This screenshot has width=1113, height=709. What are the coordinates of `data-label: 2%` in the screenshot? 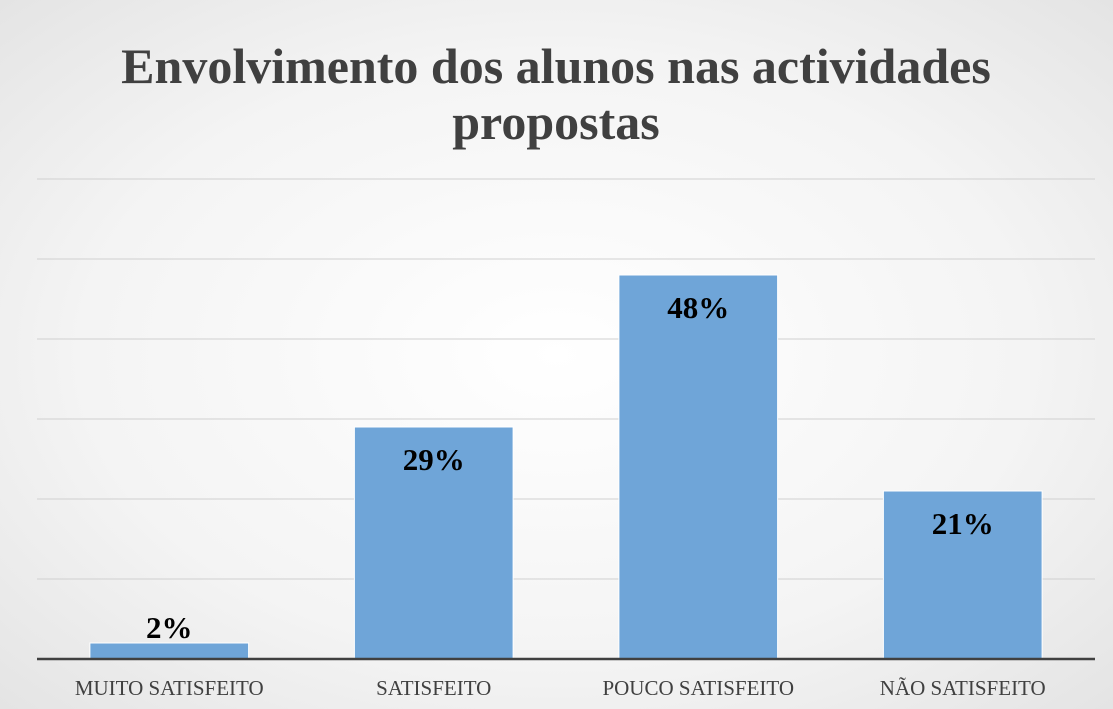 It's located at (169, 627).